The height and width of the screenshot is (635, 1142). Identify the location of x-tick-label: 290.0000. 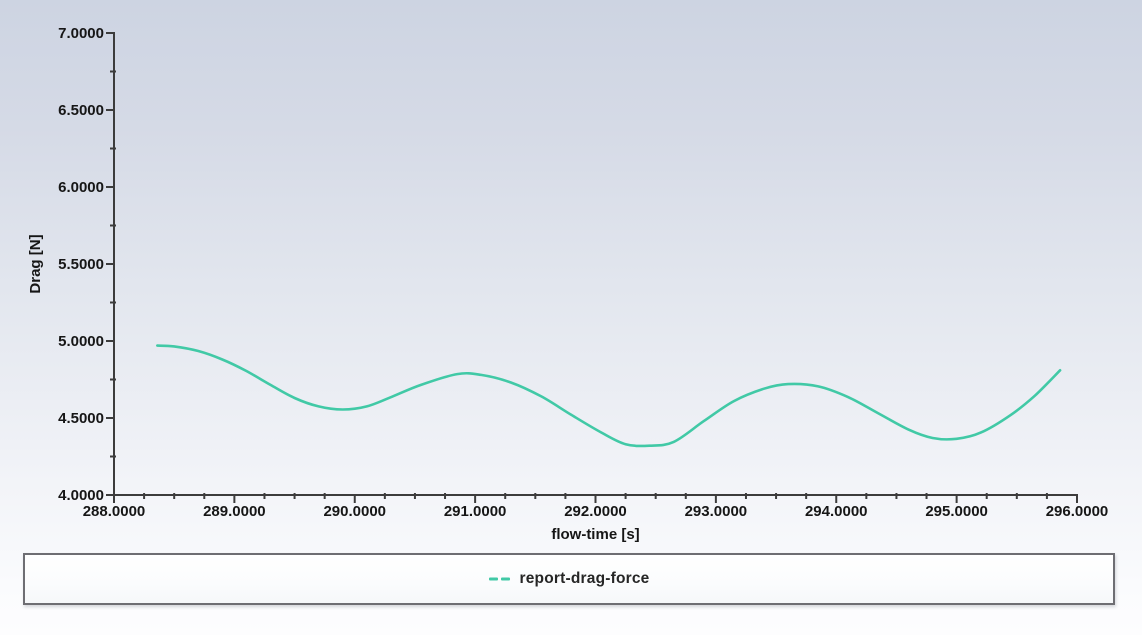
(354, 511).